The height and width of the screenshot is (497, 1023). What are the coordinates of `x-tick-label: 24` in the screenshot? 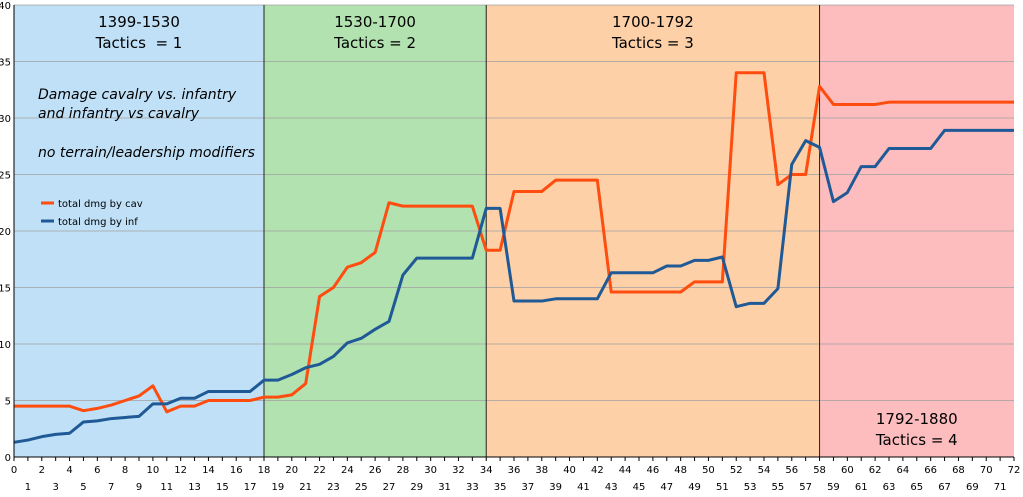 It's located at (347, 470).